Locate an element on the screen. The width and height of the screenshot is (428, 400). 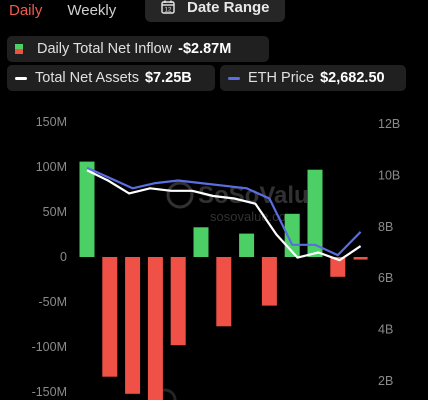
legend-inflow: Daily Total Net Inflow -$2.87M is located at coordinates (138, 49).